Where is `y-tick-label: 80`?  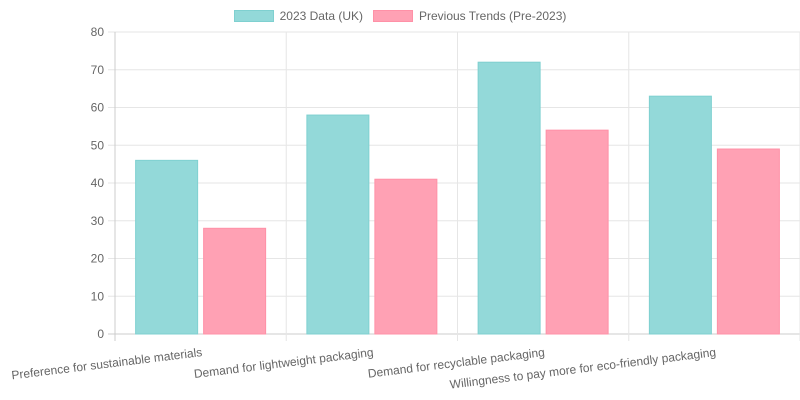
y-tick-label: 80 is located at coordinates (98, 32).